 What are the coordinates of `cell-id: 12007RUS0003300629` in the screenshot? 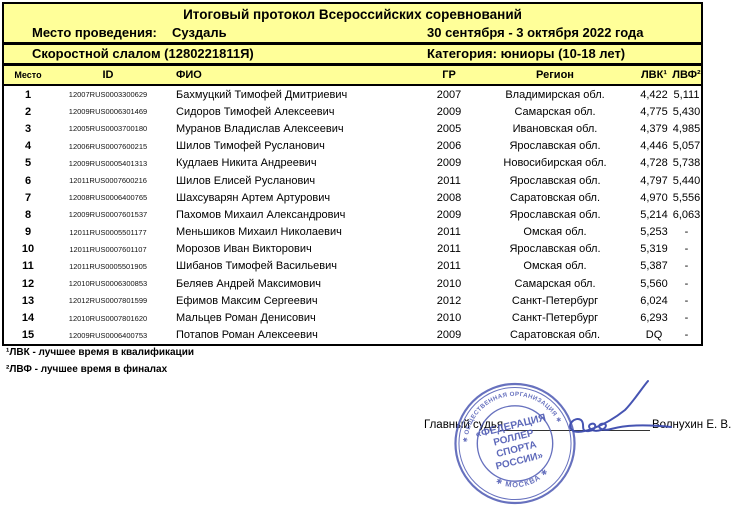 It's located at (108, 95).